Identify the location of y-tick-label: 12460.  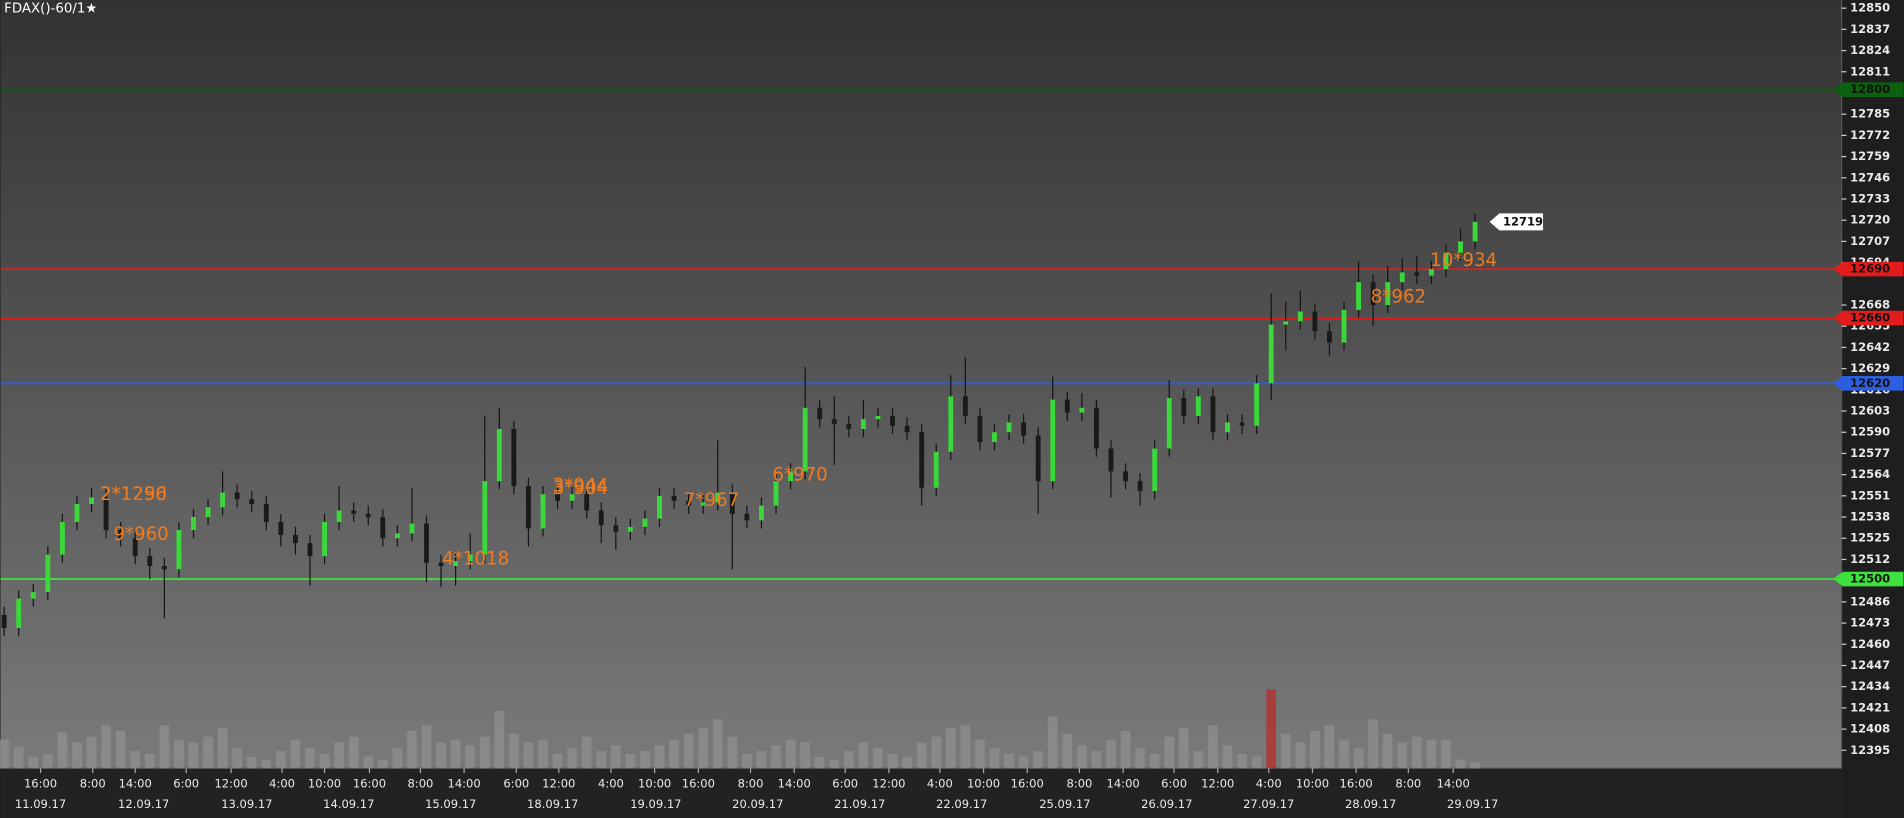
(1870, 644).